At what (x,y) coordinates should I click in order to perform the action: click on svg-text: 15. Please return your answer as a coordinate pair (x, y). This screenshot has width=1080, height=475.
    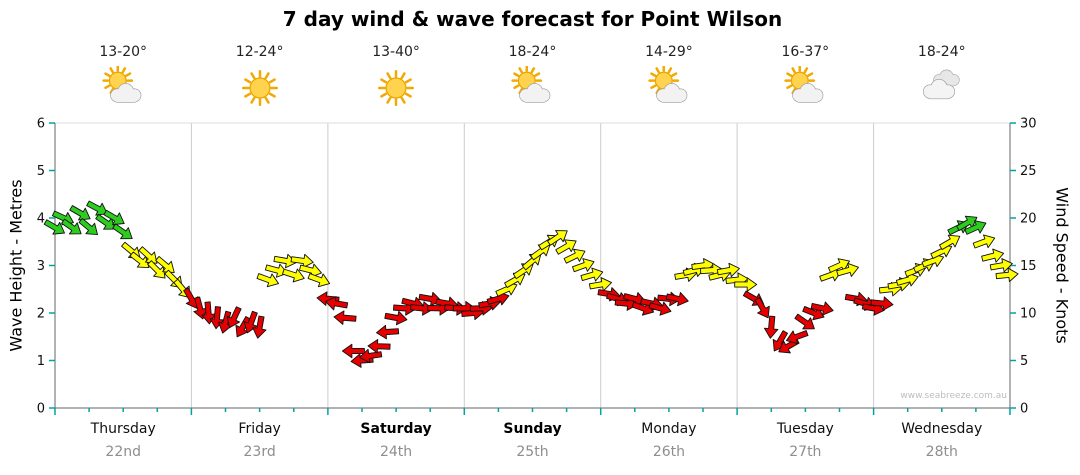
    Looking at the image, I should click on (1028, 266).